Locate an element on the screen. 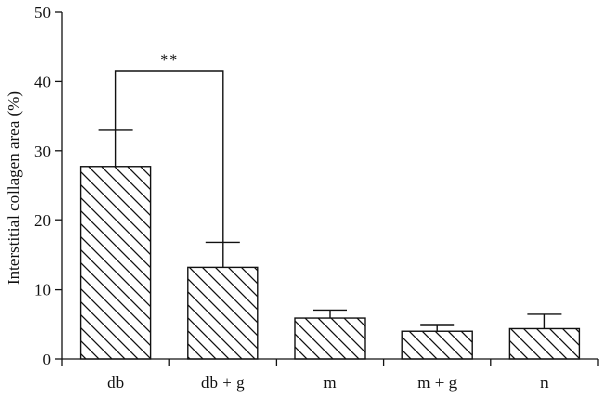 This screenshot has width=600, height=401. bar-db-g is located at coordinates (223, 313).